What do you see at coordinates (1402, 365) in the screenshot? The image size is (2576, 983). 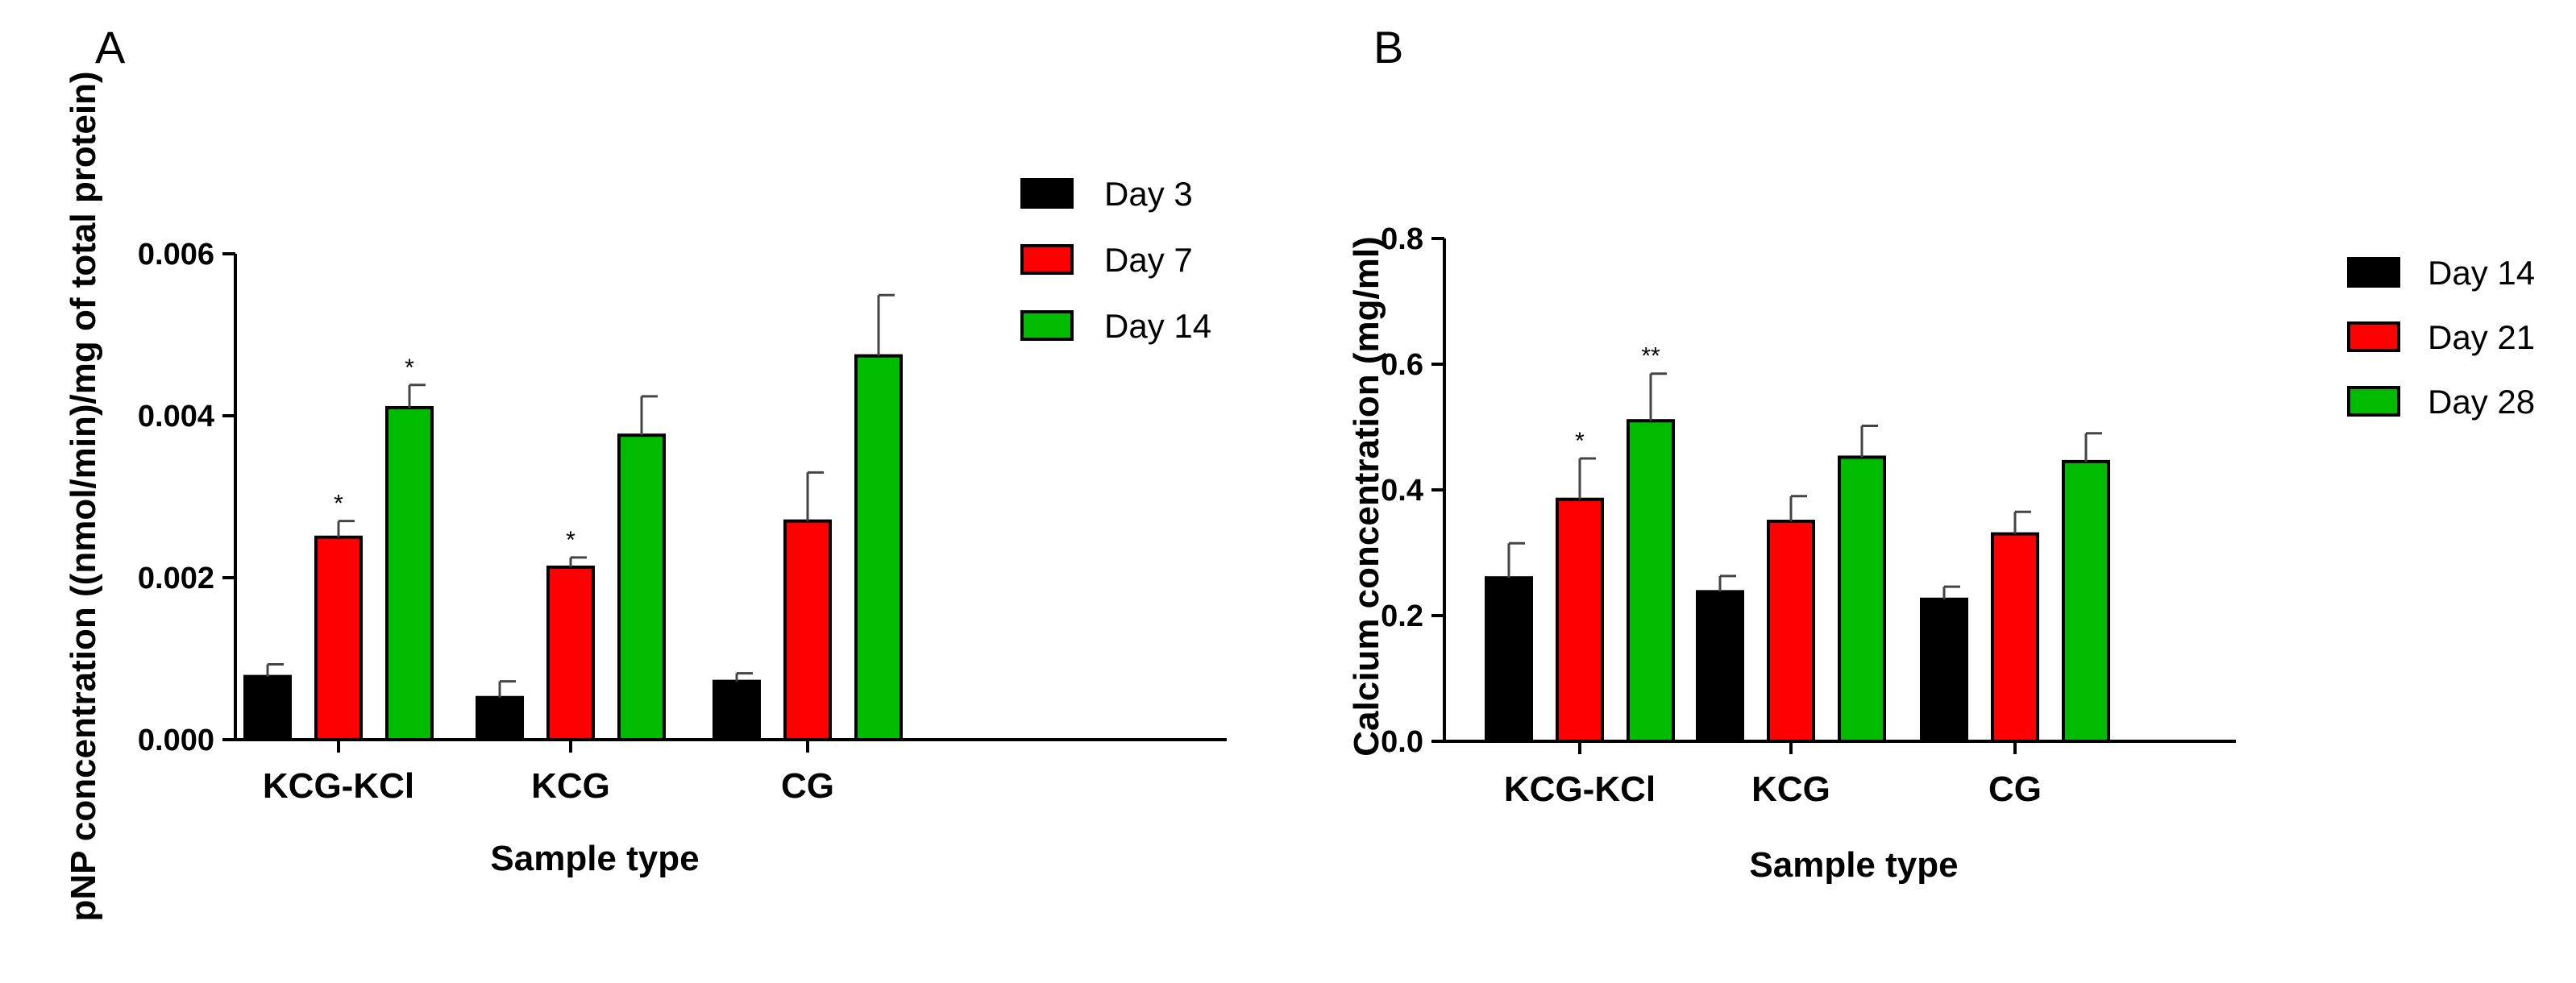 I see `y-tick-label: 0.6` at bounding box center [1402, 365].